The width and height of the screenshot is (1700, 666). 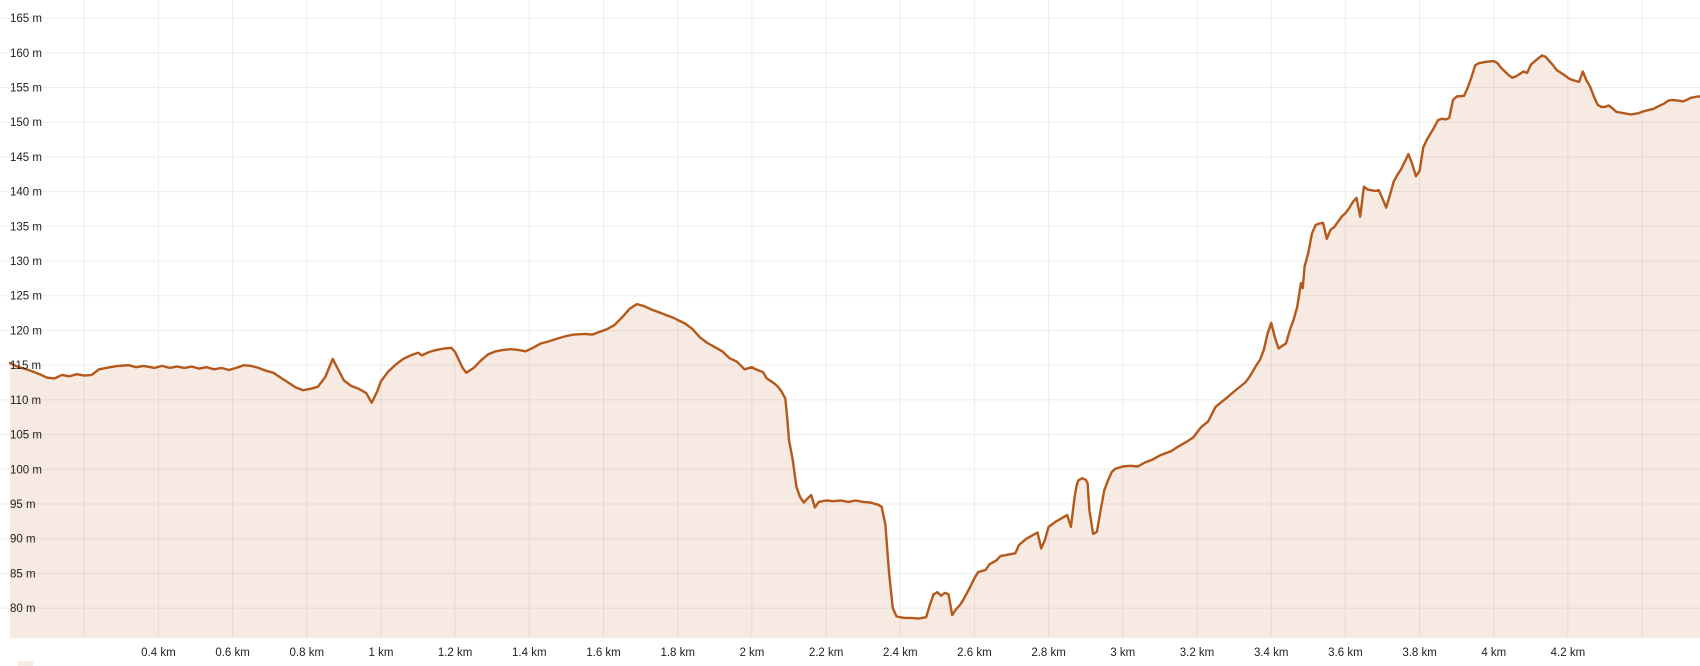 I want to click on x-tick-label: 1 km, so click(x=381, y=653).